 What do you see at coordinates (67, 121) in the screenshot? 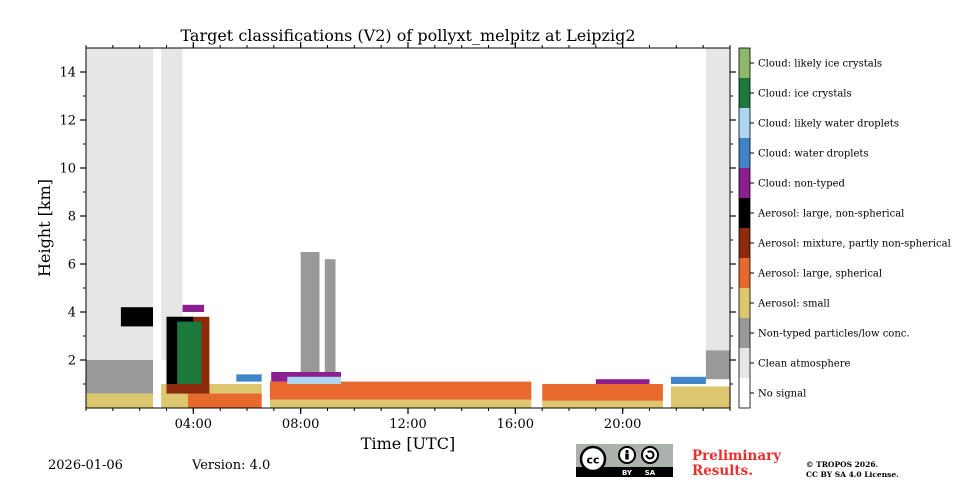
I see `y-tick-label: 12` at bounding box center [67, 121].